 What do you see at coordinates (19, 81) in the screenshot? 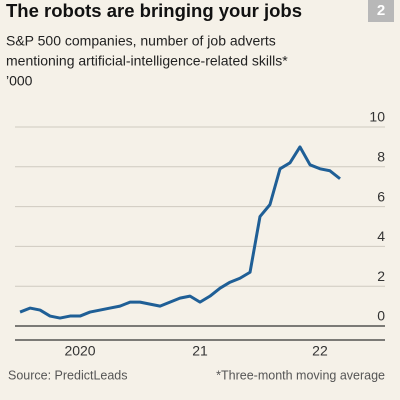
I see `unit: ’000` at bounding box center [19, 81].